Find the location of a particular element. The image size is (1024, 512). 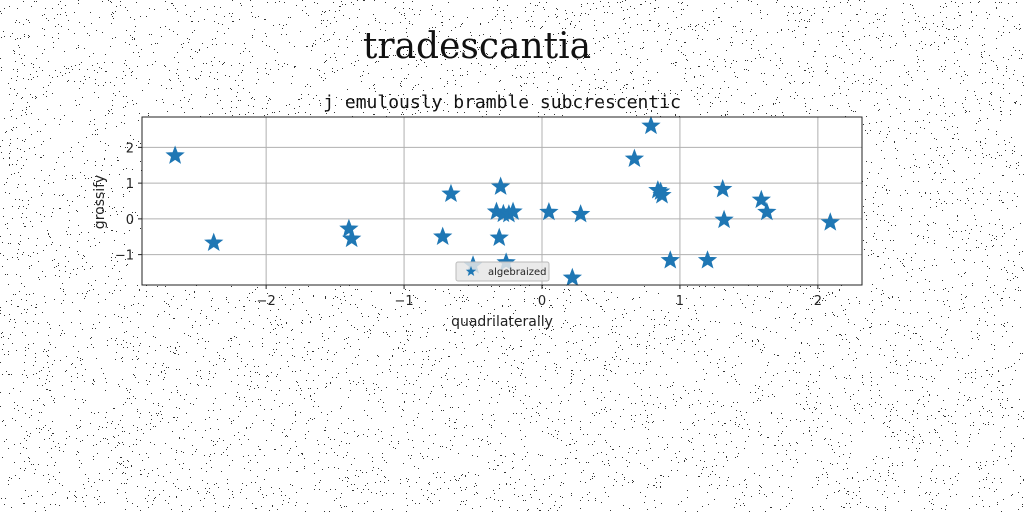

legend-star-icon is located at coordinates (471, 271).